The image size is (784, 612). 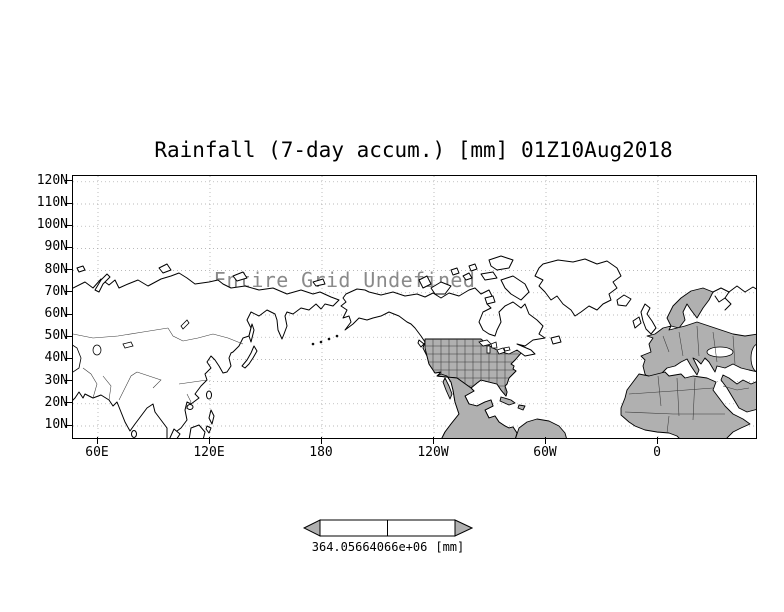 I want to click on lat-label: 120N, so click(x=52, y=180).